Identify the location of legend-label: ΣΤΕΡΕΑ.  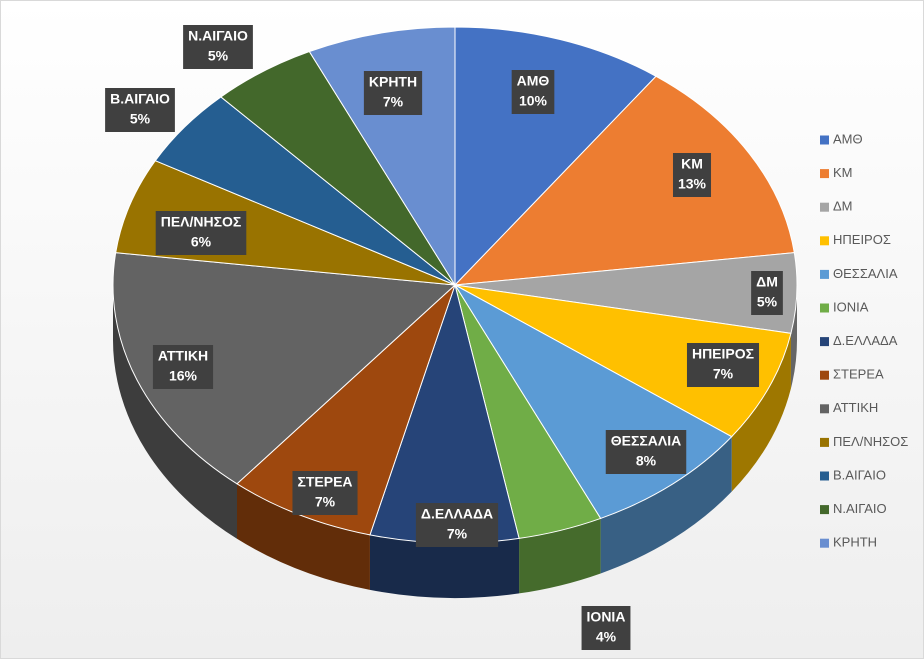
(858, 374).